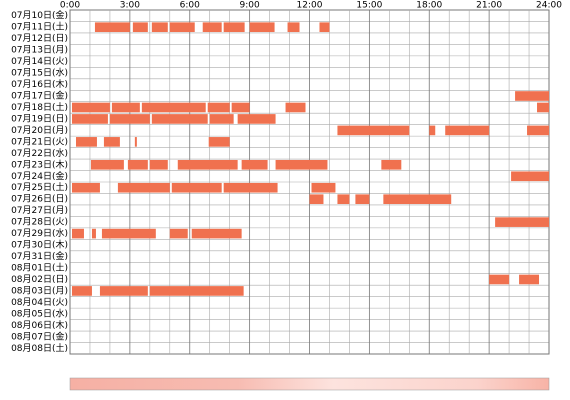  What do you see at coordinates (310, 6) in the screenshot?
I see `x-tick-label: 12:00` at bounding box center [310, 6].